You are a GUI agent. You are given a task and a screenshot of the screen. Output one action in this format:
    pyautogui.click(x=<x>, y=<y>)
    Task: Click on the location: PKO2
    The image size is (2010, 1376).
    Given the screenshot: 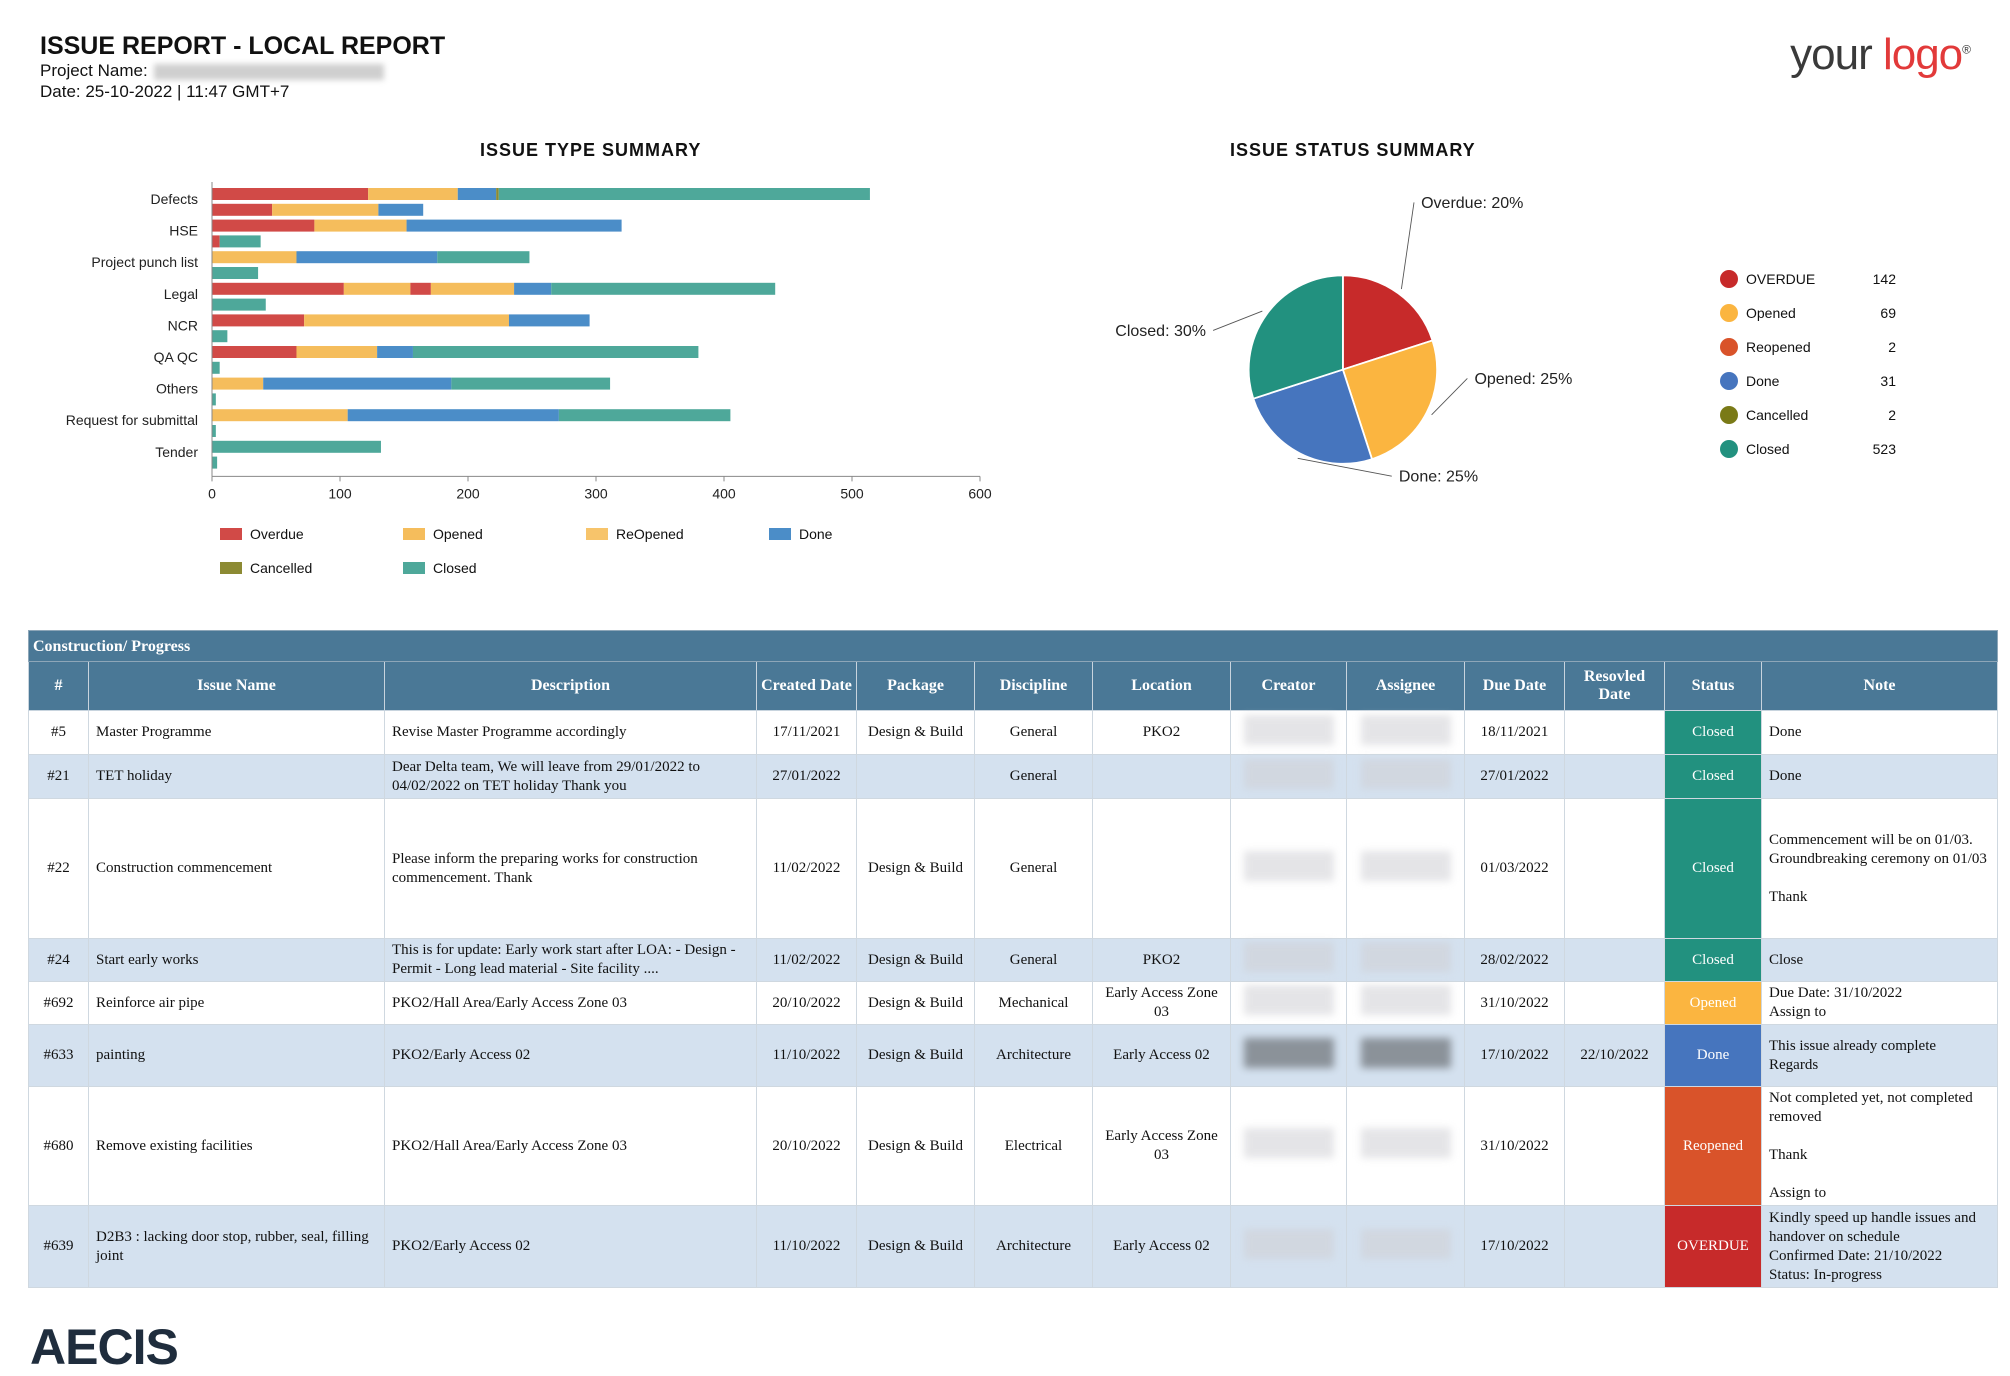 What is the action you would take?
    pyautogui.click(x=1161, y=960)
    